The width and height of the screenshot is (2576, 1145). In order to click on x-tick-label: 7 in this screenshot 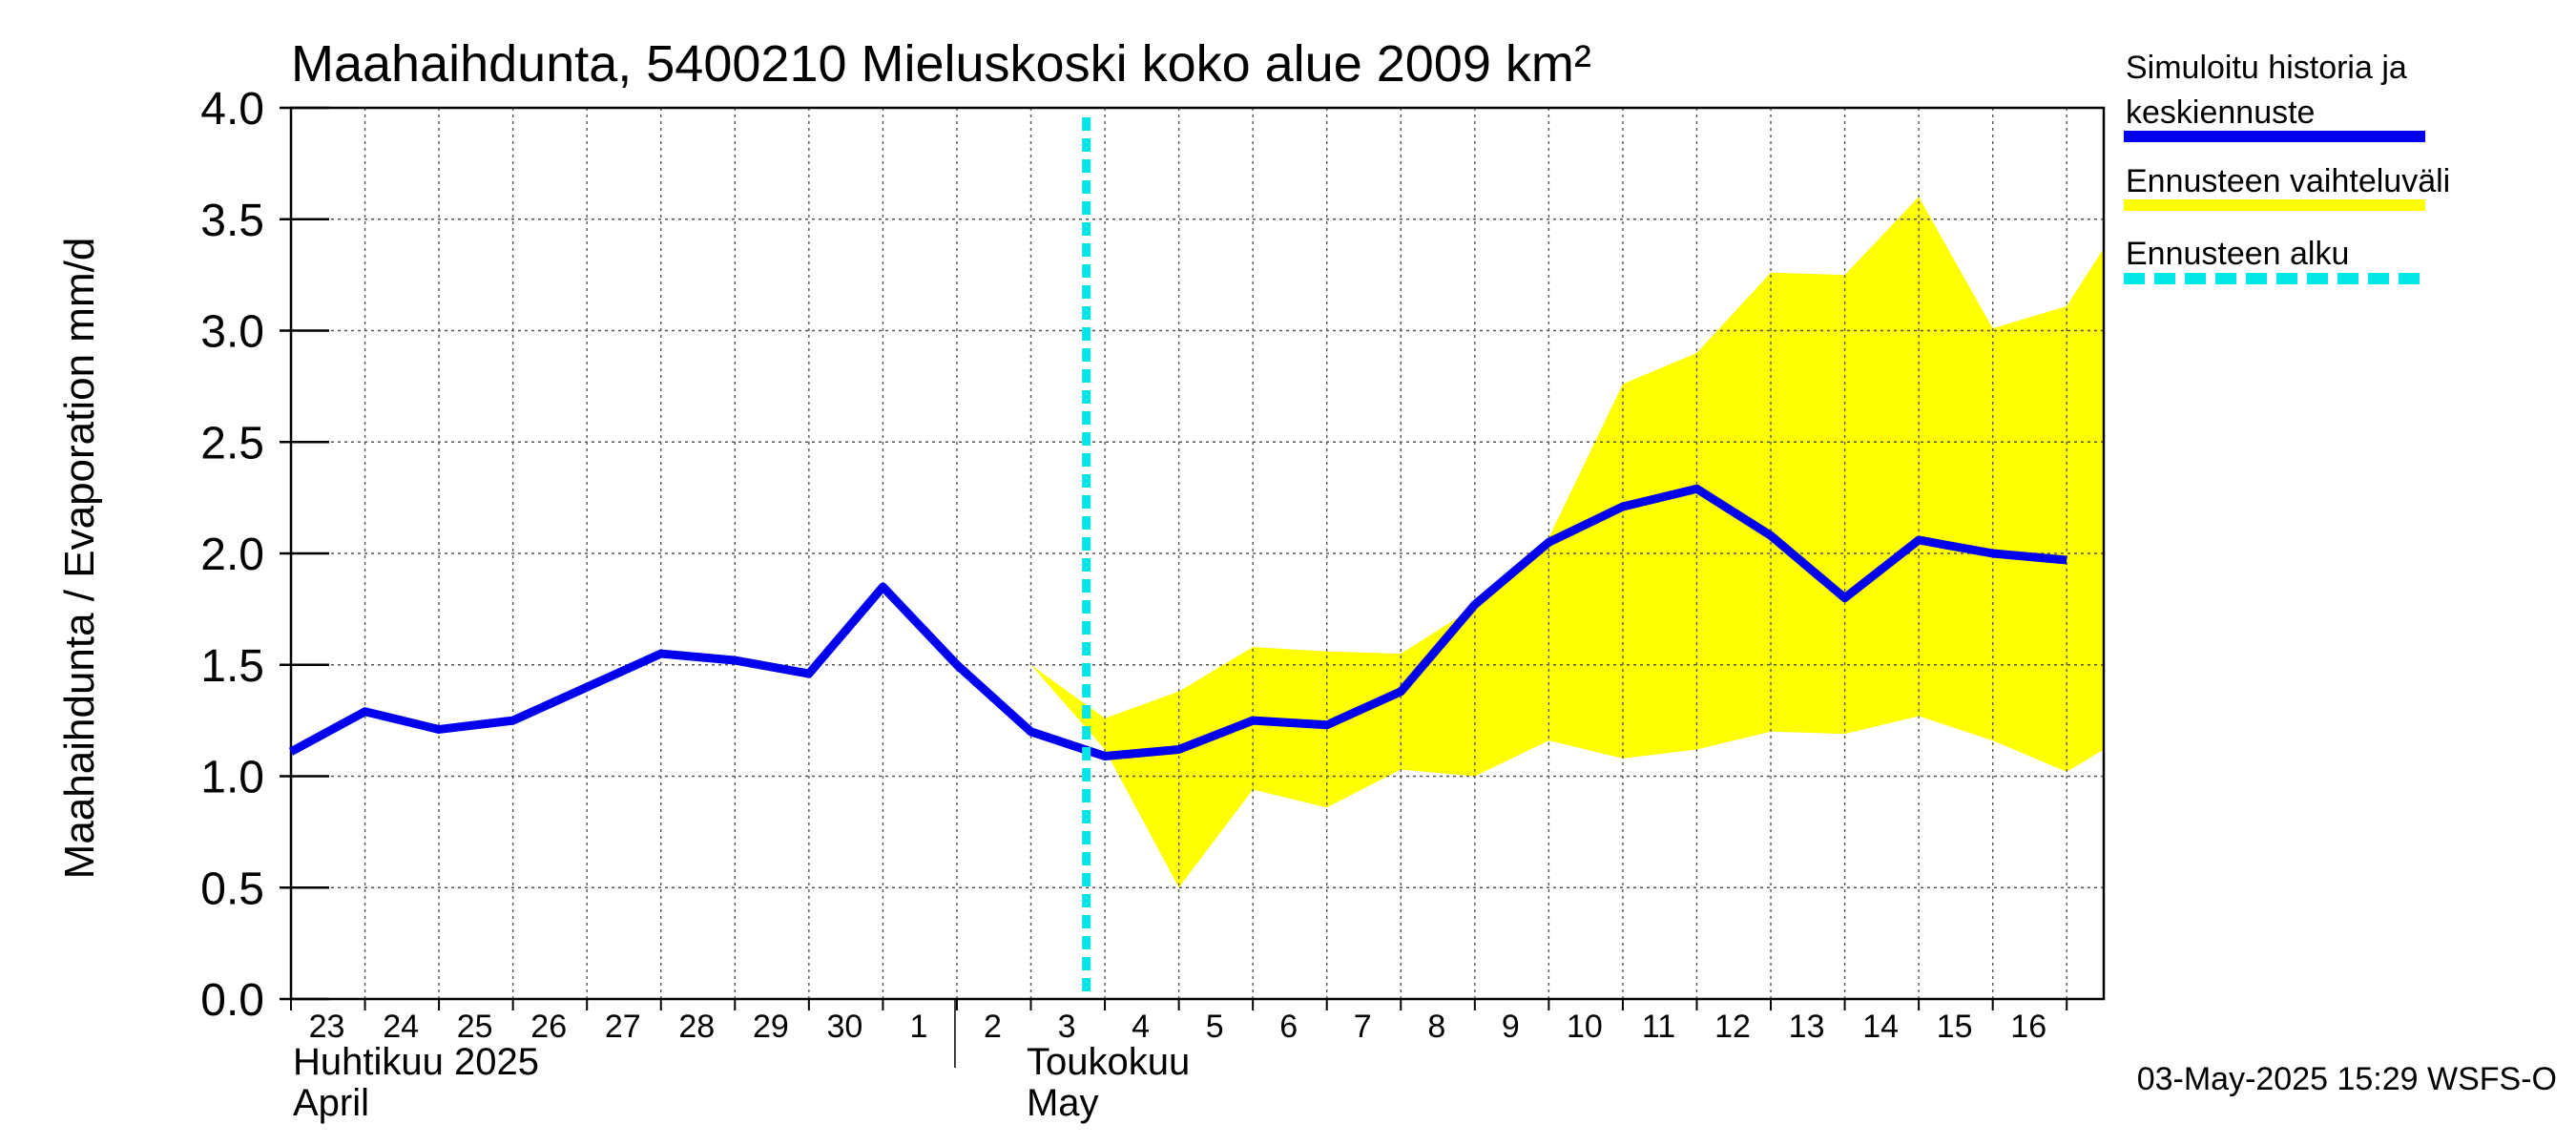, I will do `click(1363, 1027)`.